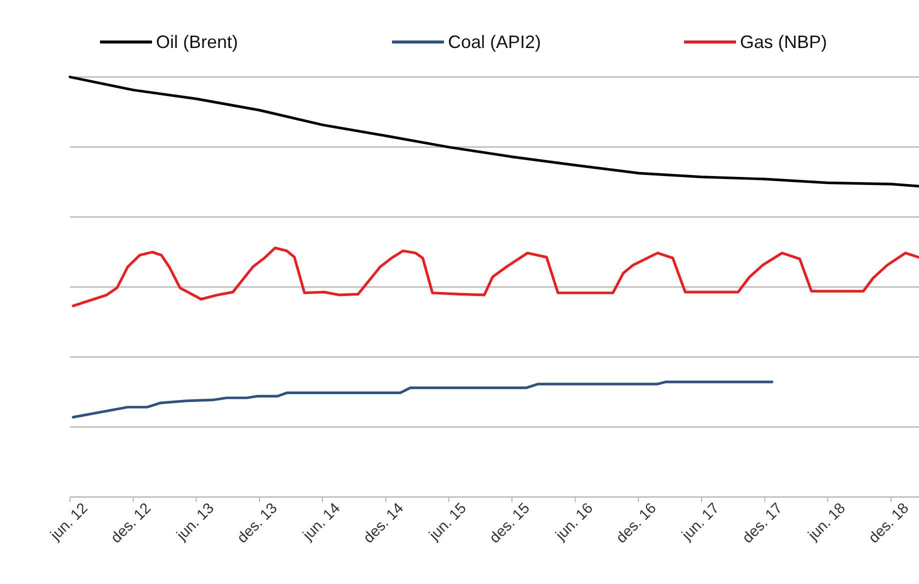 The width and height of the screenshot is (919, 584). Describe the element at coordinates (510, 523) in the screenshot. I see `x-tick-label: des. 15` at that location.